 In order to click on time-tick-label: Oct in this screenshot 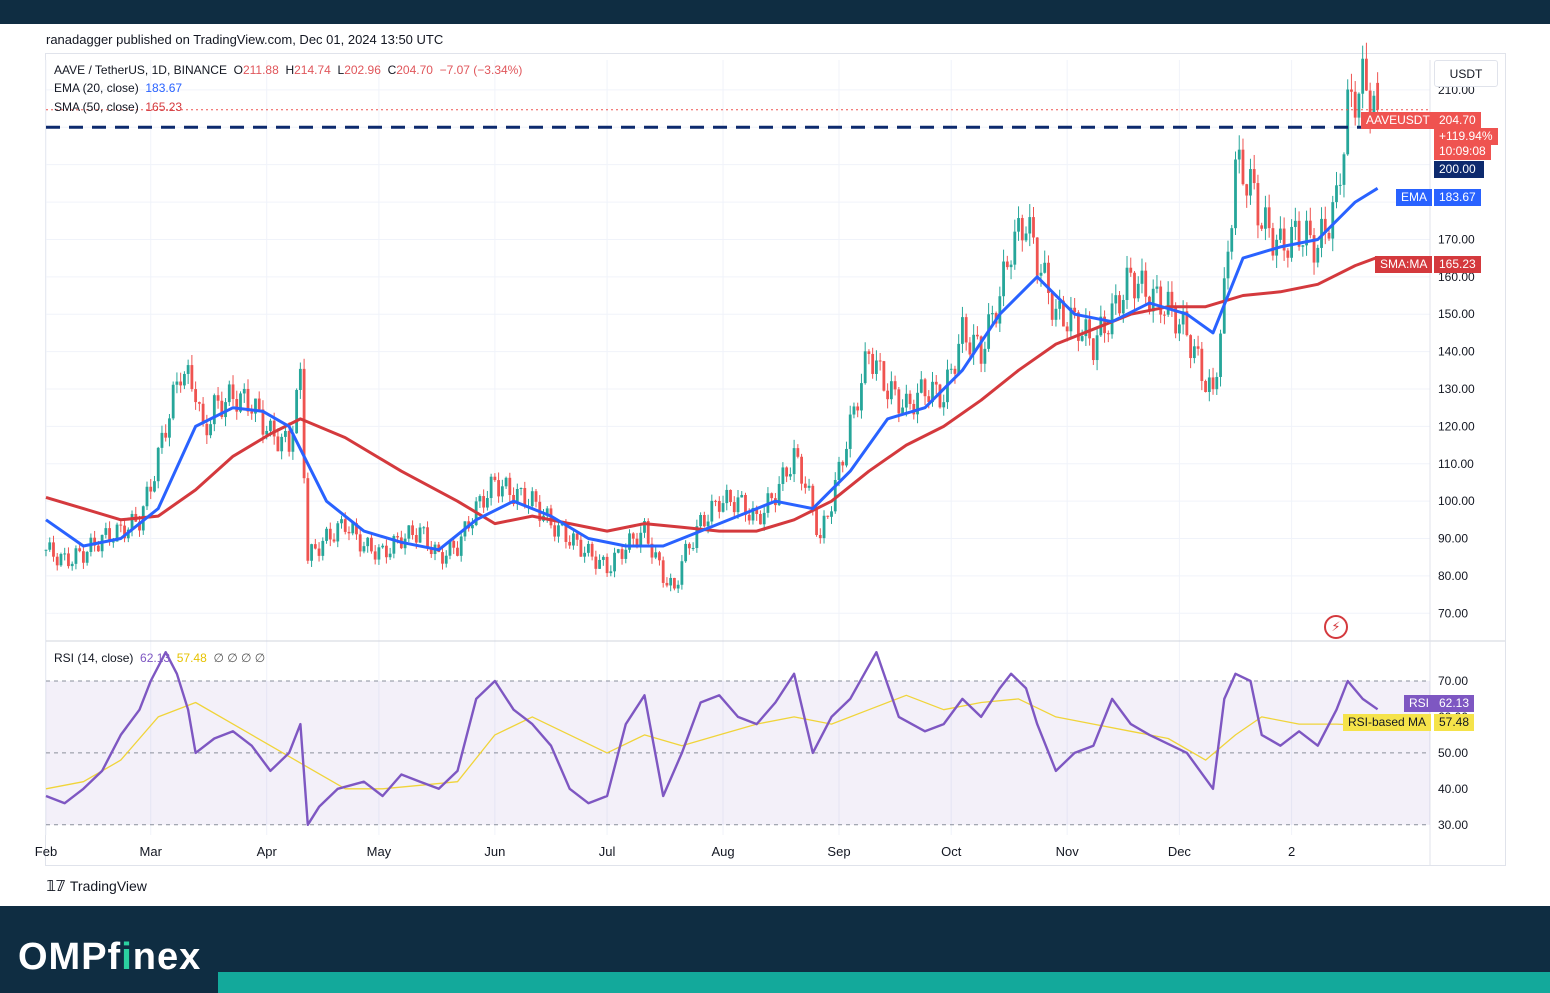, I will do `click(951, 851)`.